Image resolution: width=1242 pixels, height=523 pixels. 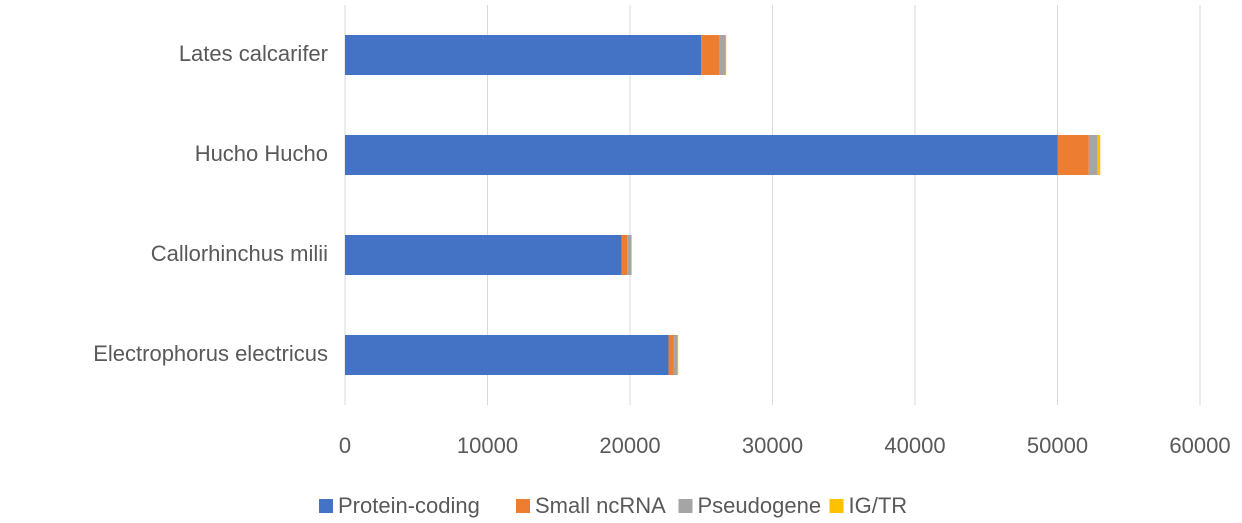 What do you see at coordinates (253, 53) in the screenshot?
I see `y-tick-label: Lates calcarifer` at bounding box center [253, 53].